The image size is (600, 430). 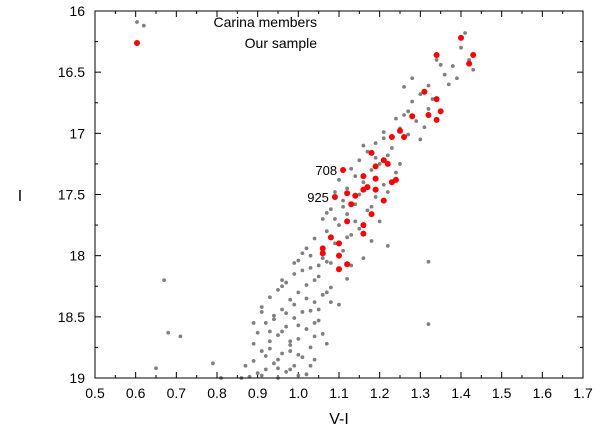 What do you see at coordinates (502, 393) in the screenshot?
I see `x-tick-label: 1.5` at bounding box center [502, 393].